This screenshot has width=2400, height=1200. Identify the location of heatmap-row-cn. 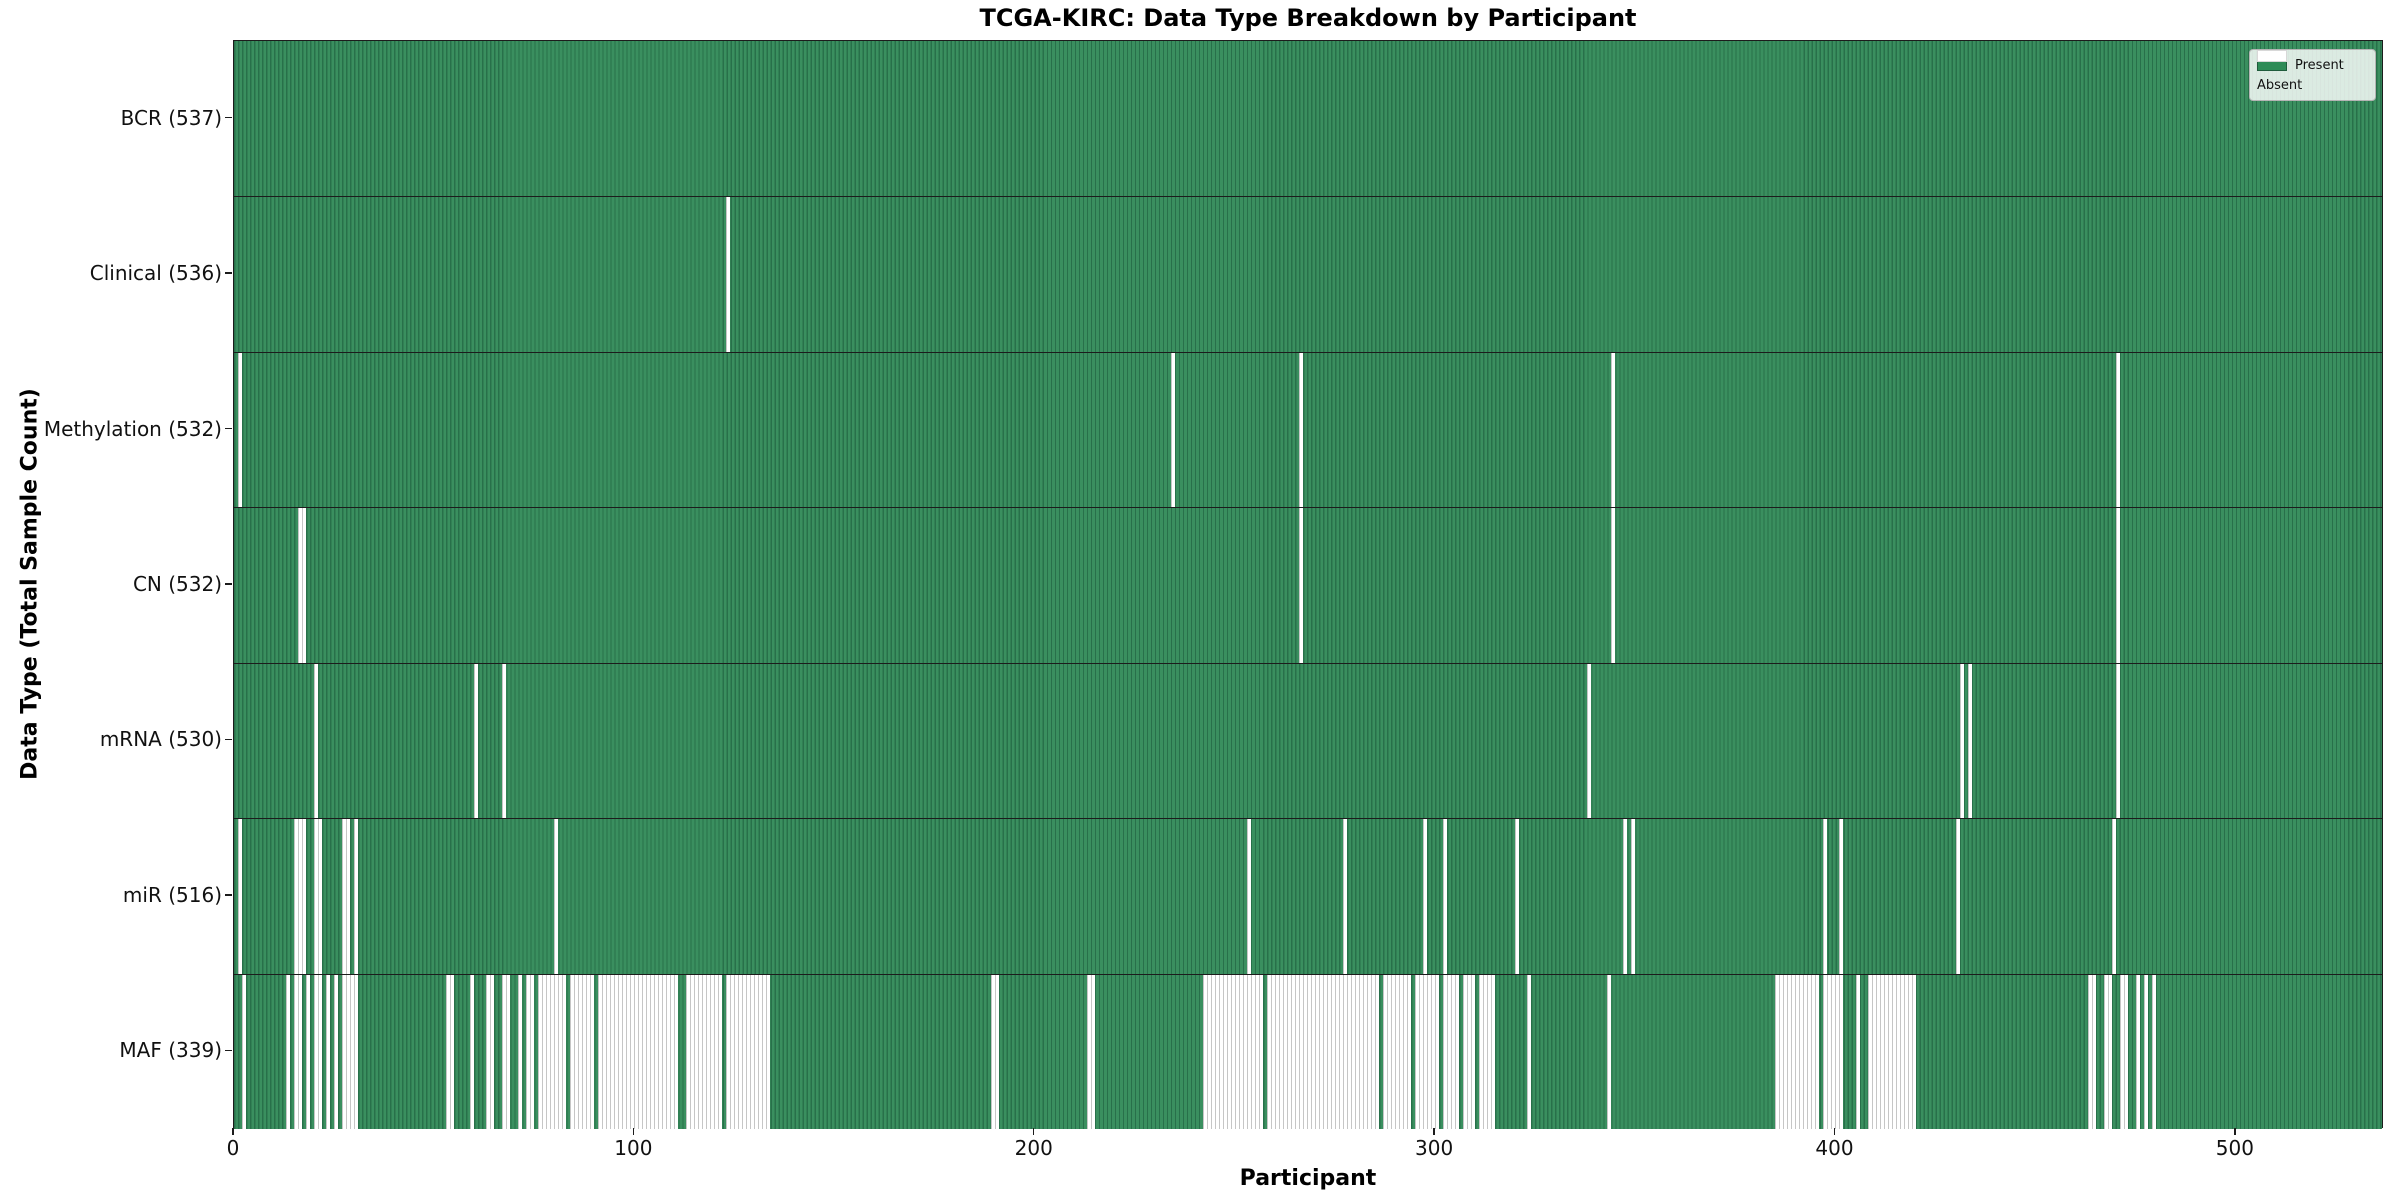
(1308, 585).